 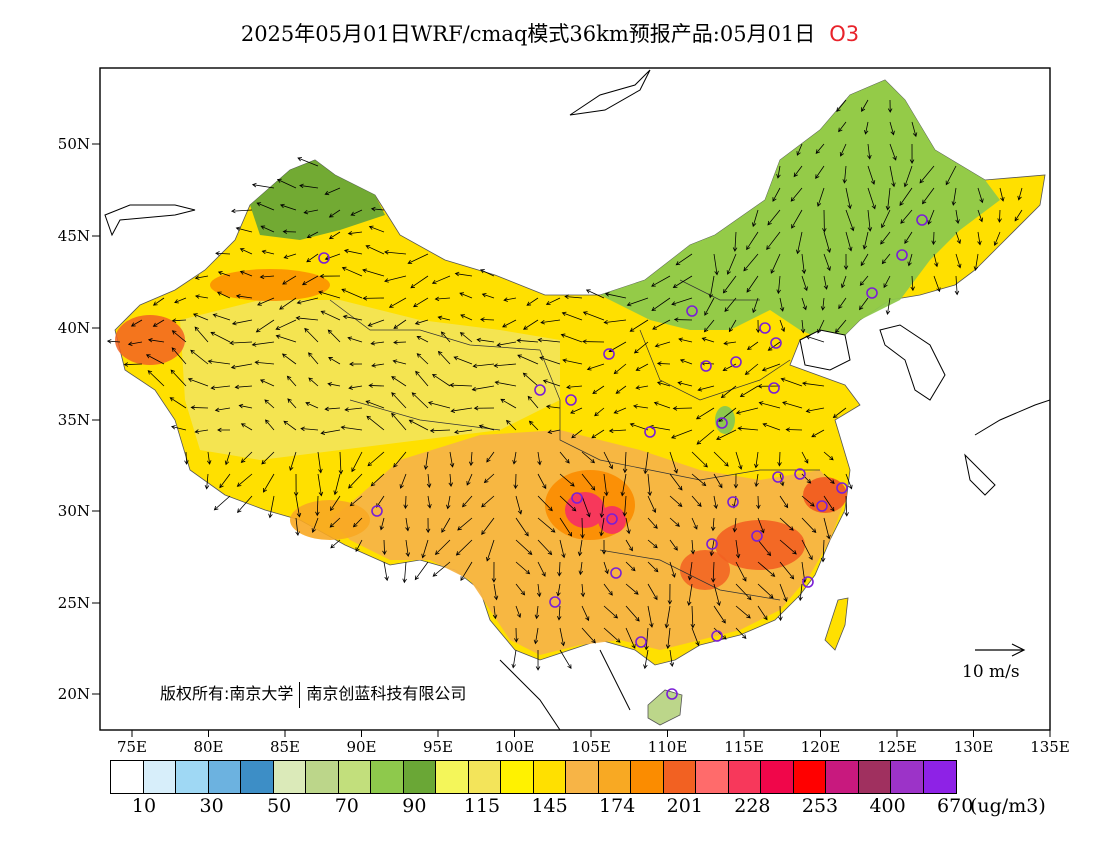 What do you see at coordinates (587, 542) in the screenshot?
I see `orange-zone-south` at bounding box center [587, 542].